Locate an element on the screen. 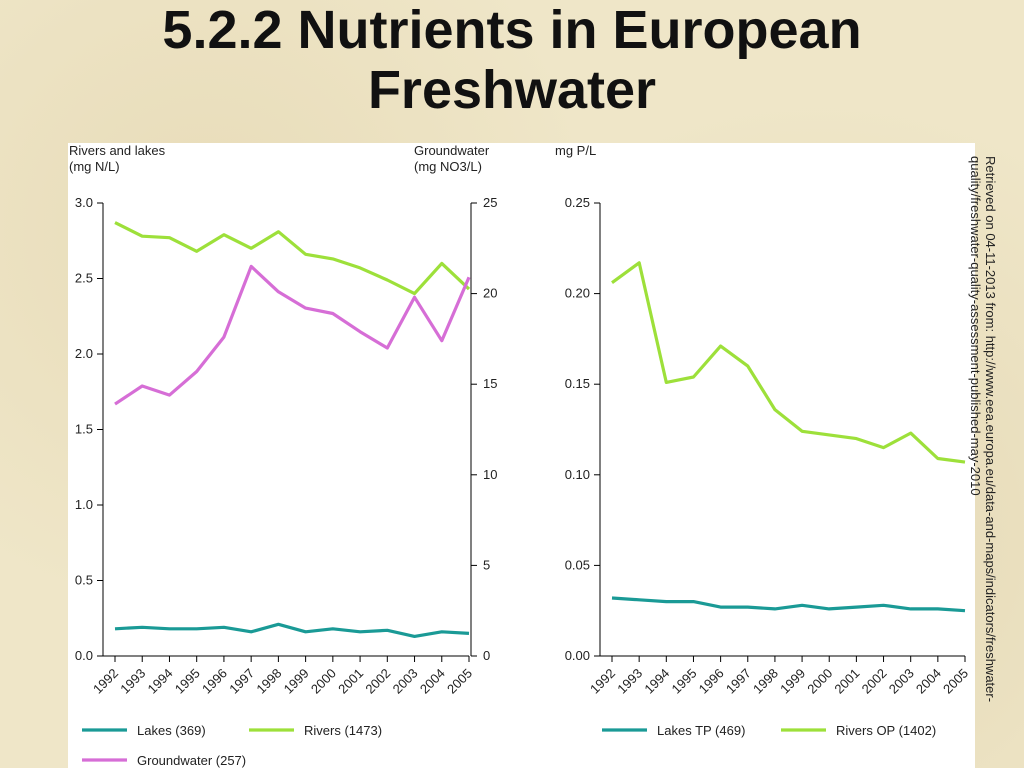 The height and width of the screenshot is (768, 1024). chart0-left-tick-label-6: 3.0 is located at coordinates (84, 202).